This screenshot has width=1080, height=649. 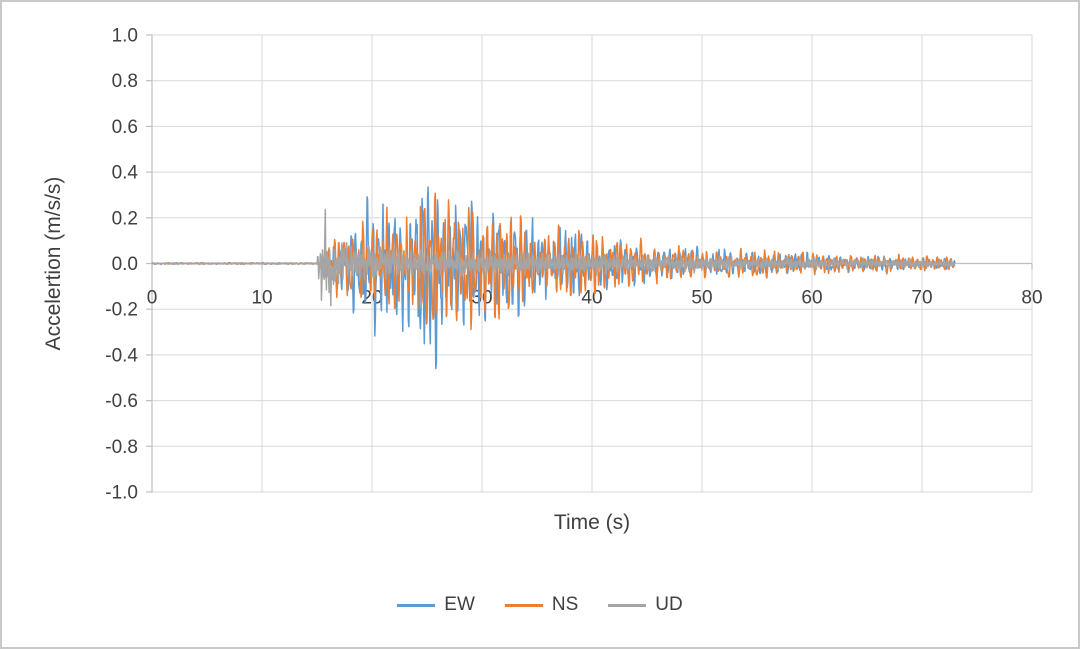 I want to click on y-tick-label: -0.8, so click(x=121, y=447).